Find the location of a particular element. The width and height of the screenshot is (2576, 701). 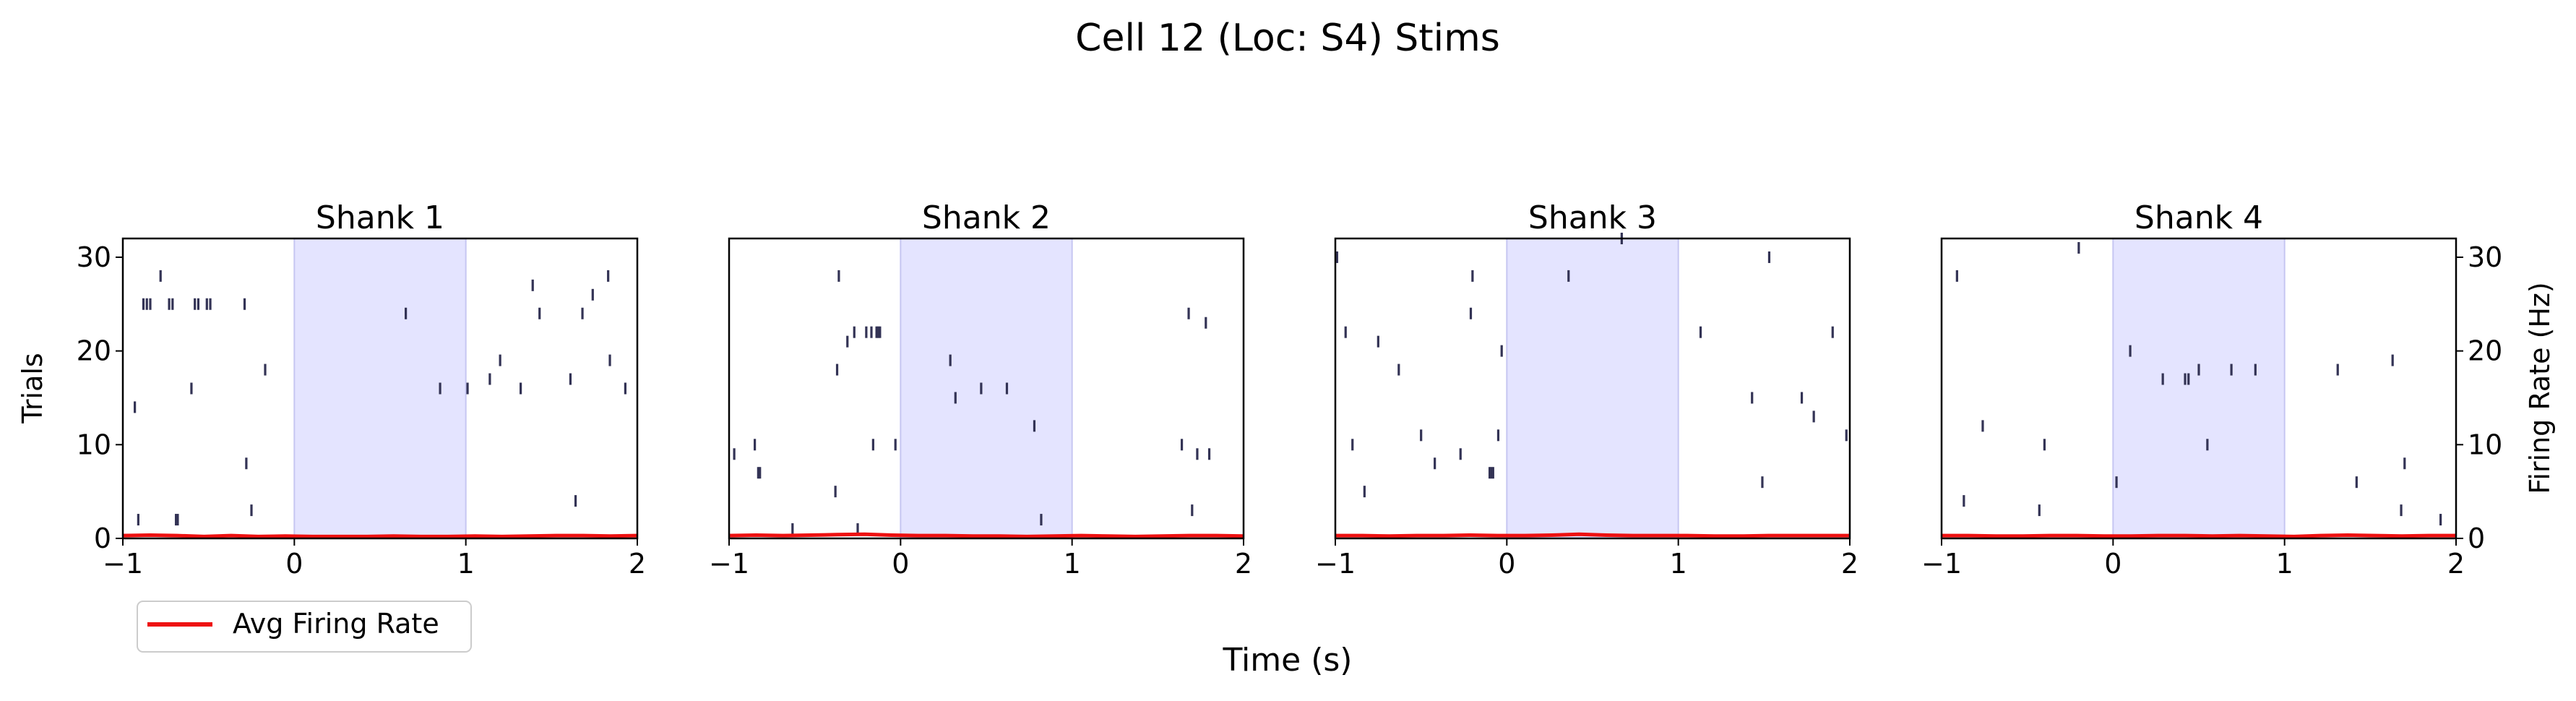

y-tick-label-right: 0 is located at coordinates (2476, 538).